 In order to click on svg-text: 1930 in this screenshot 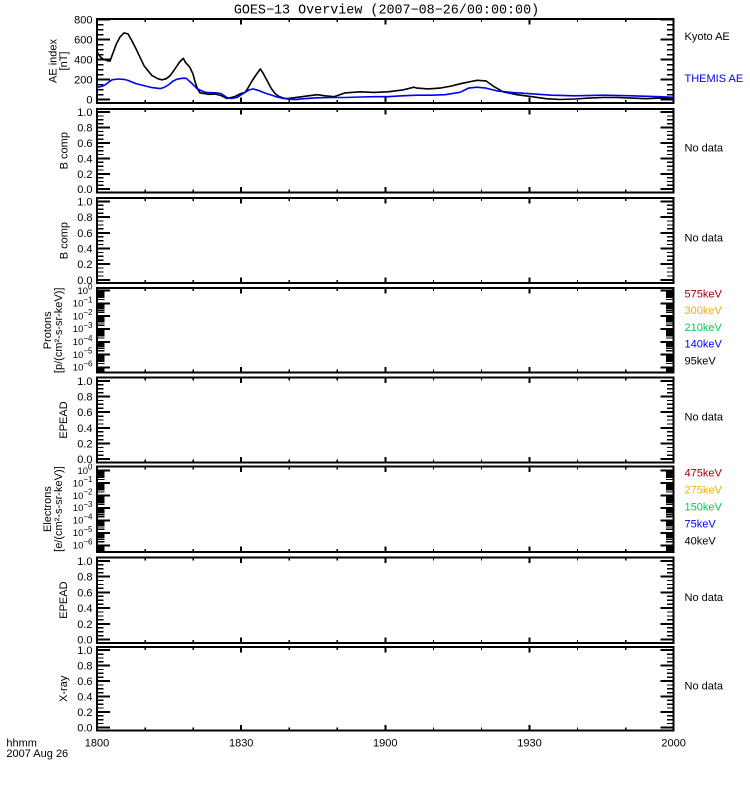, I will do `click(529, 743)`.